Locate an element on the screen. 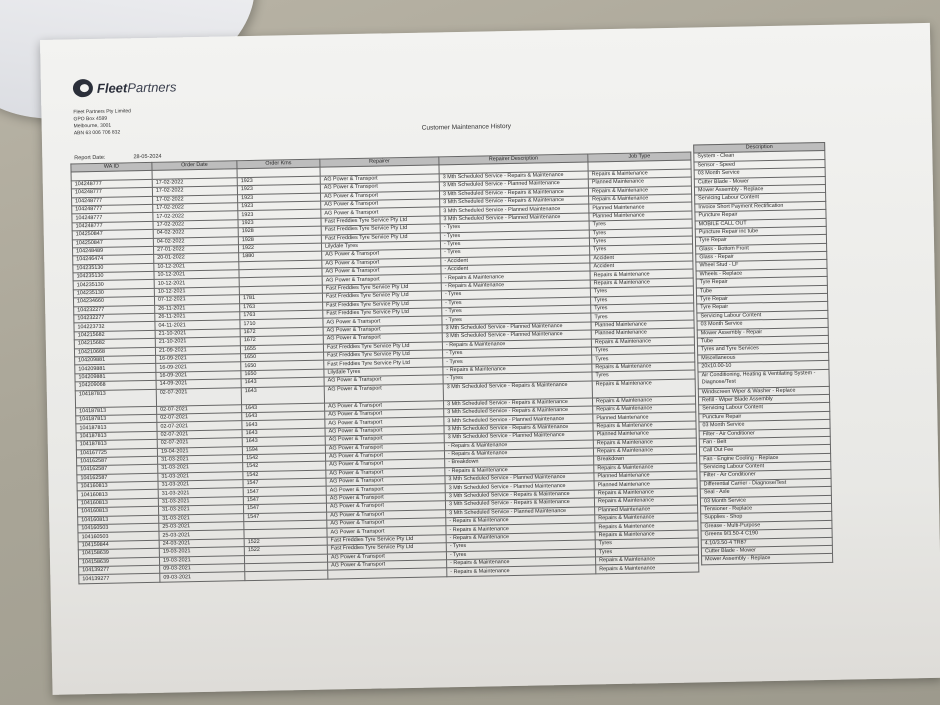 The width and height of the screenshot is (940, 705). cell-description: Mower Assembly - Replace is located at coordinates (767, 560).